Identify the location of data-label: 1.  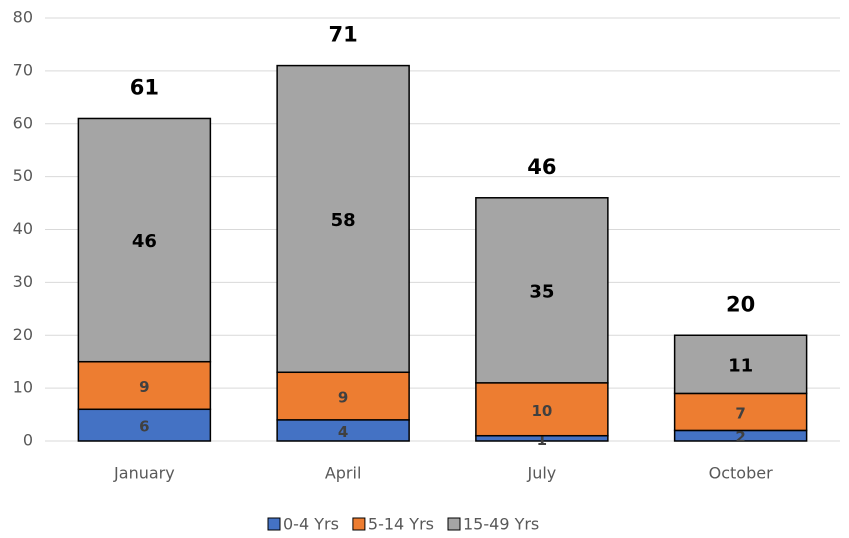
(542, 440).